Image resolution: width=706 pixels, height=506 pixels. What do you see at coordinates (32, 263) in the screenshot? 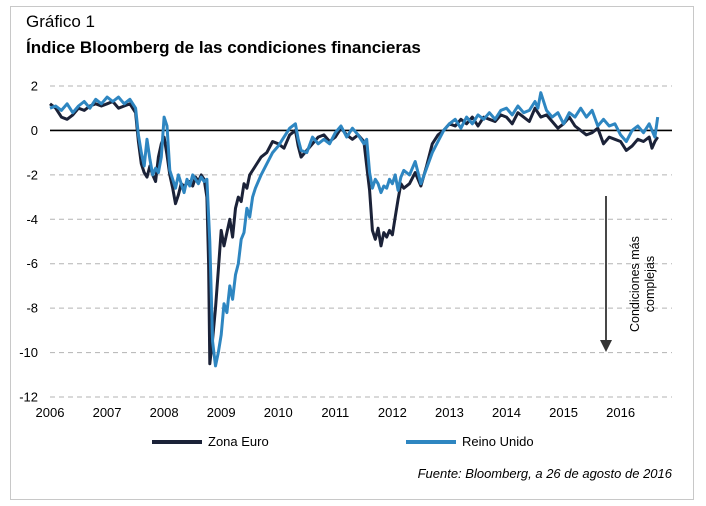
I see `y-tick-label: -6` at bounding box center [32, 263].